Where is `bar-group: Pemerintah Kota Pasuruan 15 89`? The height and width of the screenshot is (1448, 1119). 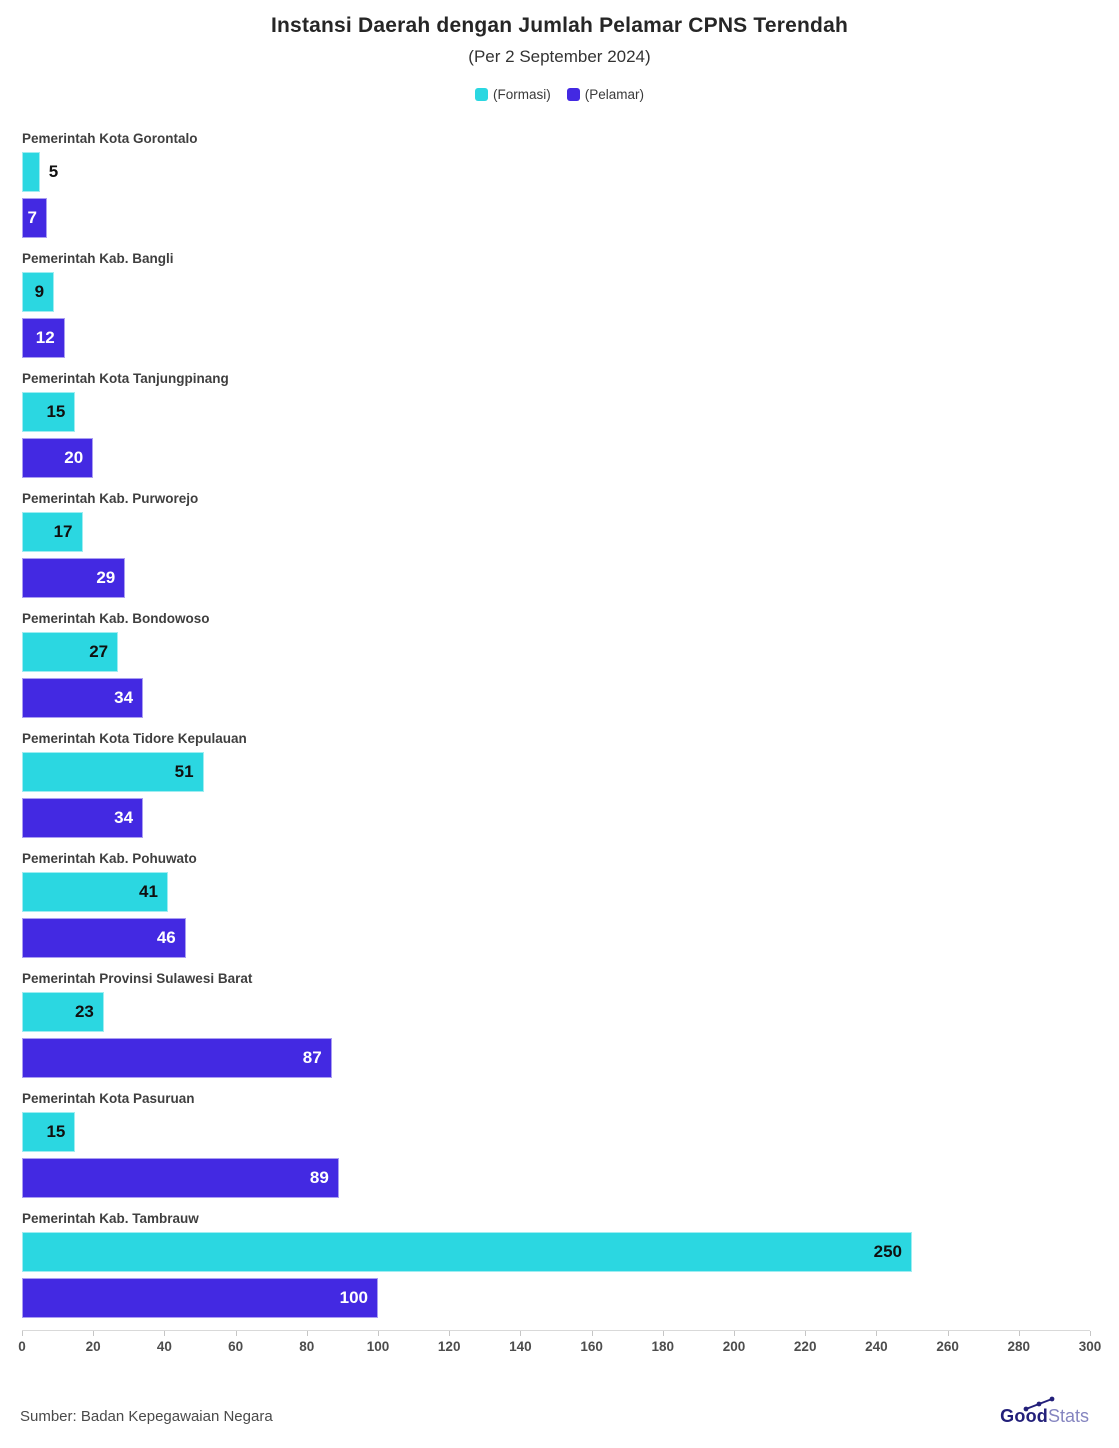
bar-group: Pemerintah Kota Pasuruan 15 89 is located at coordinates (556, 1144).